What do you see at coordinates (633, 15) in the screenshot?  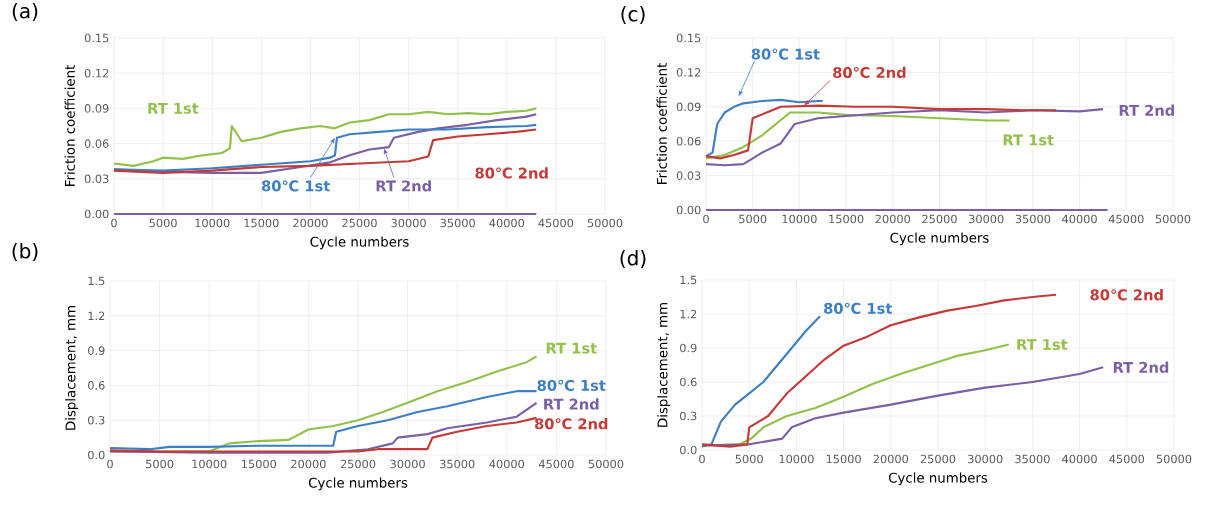 I see `chart-title: (c)` at bounding box center [633, 15].